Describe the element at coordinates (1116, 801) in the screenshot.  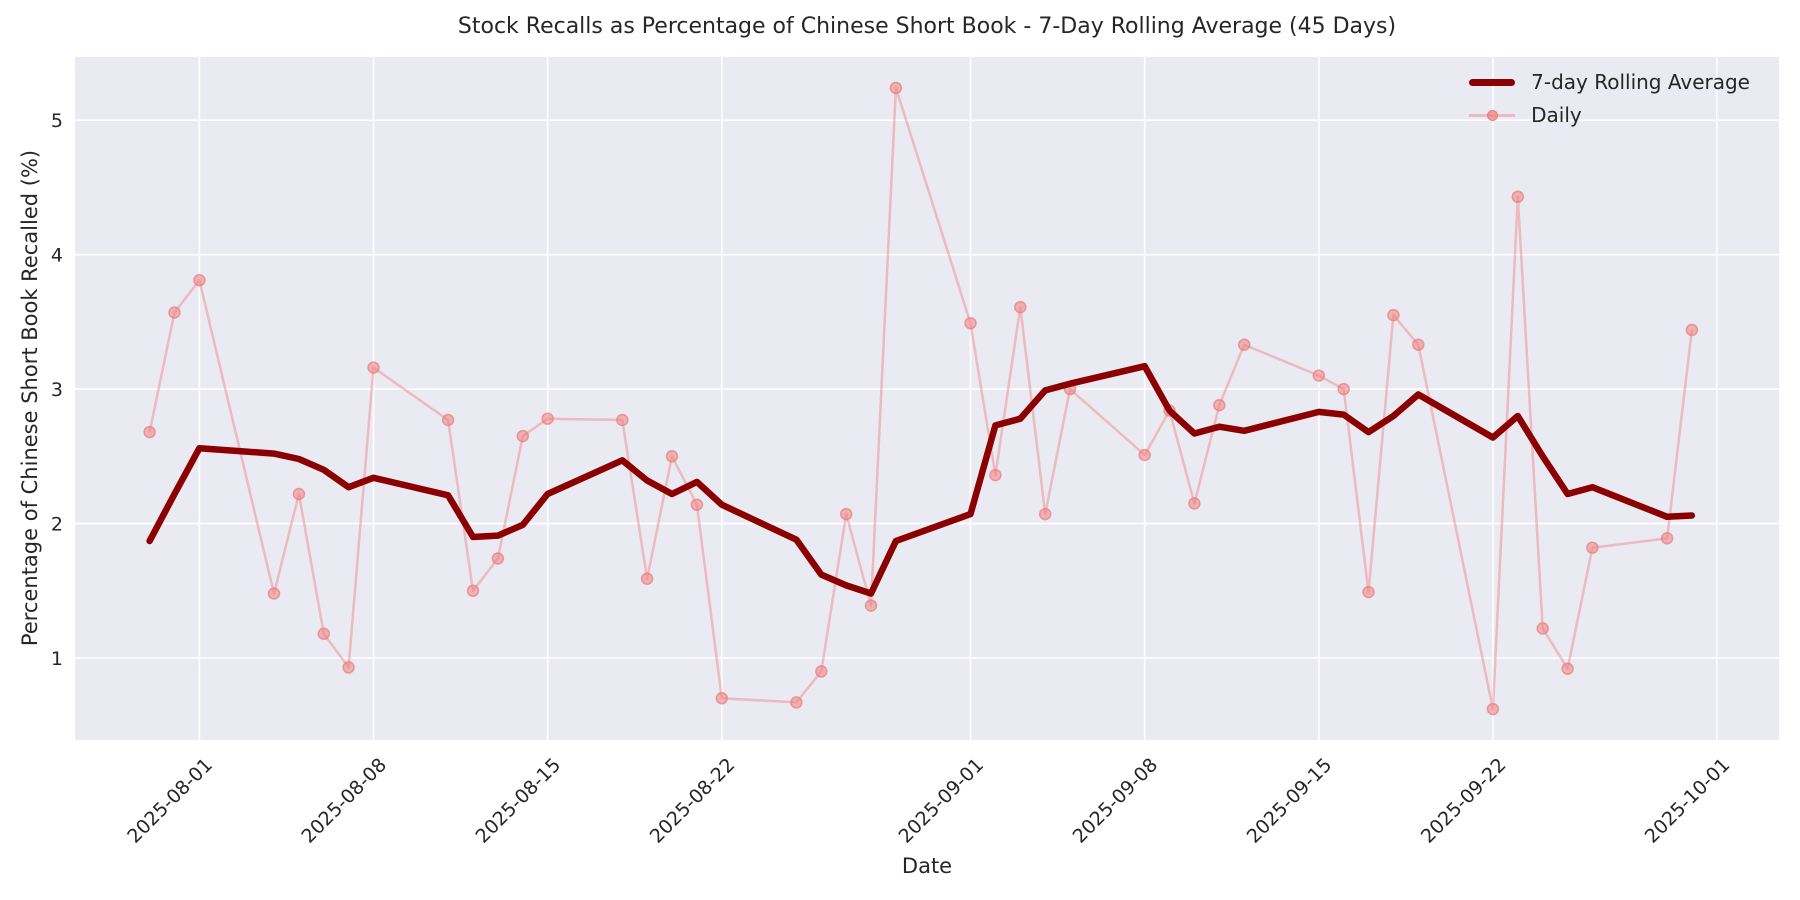
I see `x-tick-label: 2025-09-08` at that location.